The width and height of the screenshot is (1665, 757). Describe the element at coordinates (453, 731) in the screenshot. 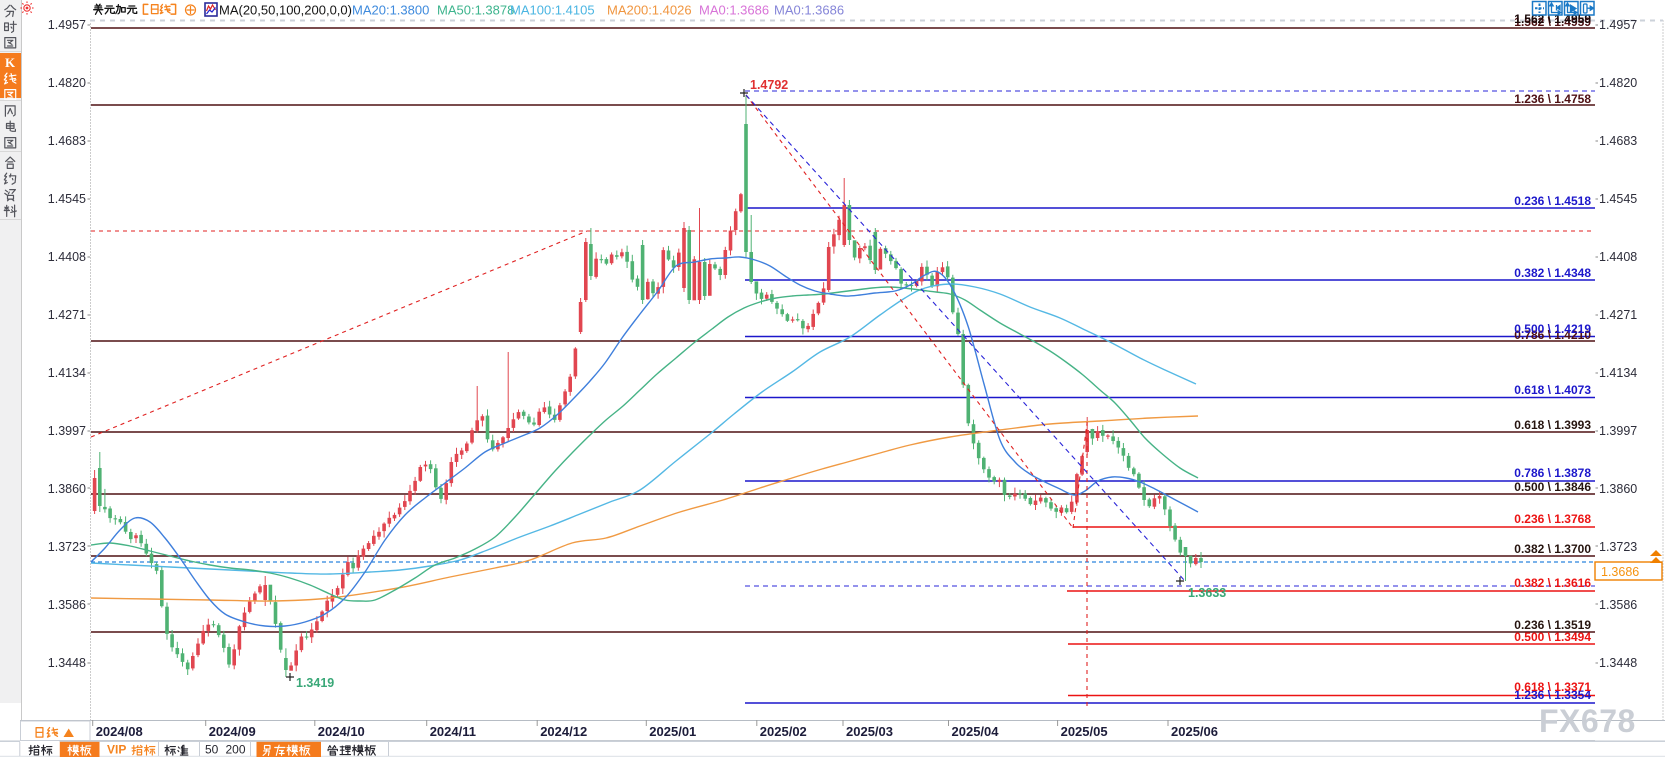

I see `svg-text: 2024/11` at that location.